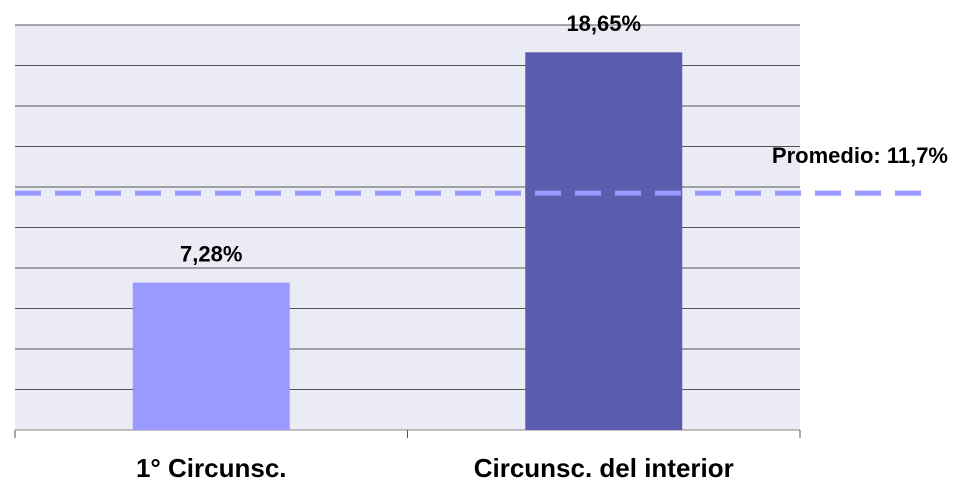  What do you see at coordinates (604, 467) in the screenshot?
I see `x-tick-label: Circunsc. del interior` at bounding box center [604, 467].